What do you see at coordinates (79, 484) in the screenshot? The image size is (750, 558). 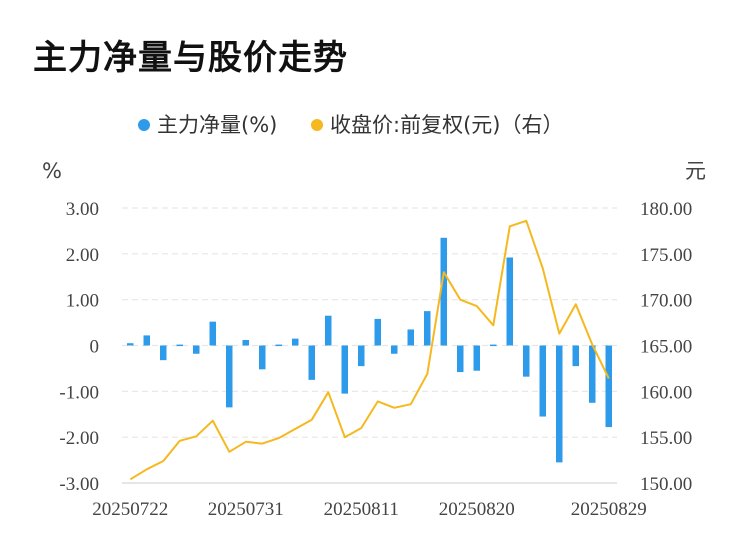 I see `left-tick-label: -3.00` at bounding box center [79, 484].